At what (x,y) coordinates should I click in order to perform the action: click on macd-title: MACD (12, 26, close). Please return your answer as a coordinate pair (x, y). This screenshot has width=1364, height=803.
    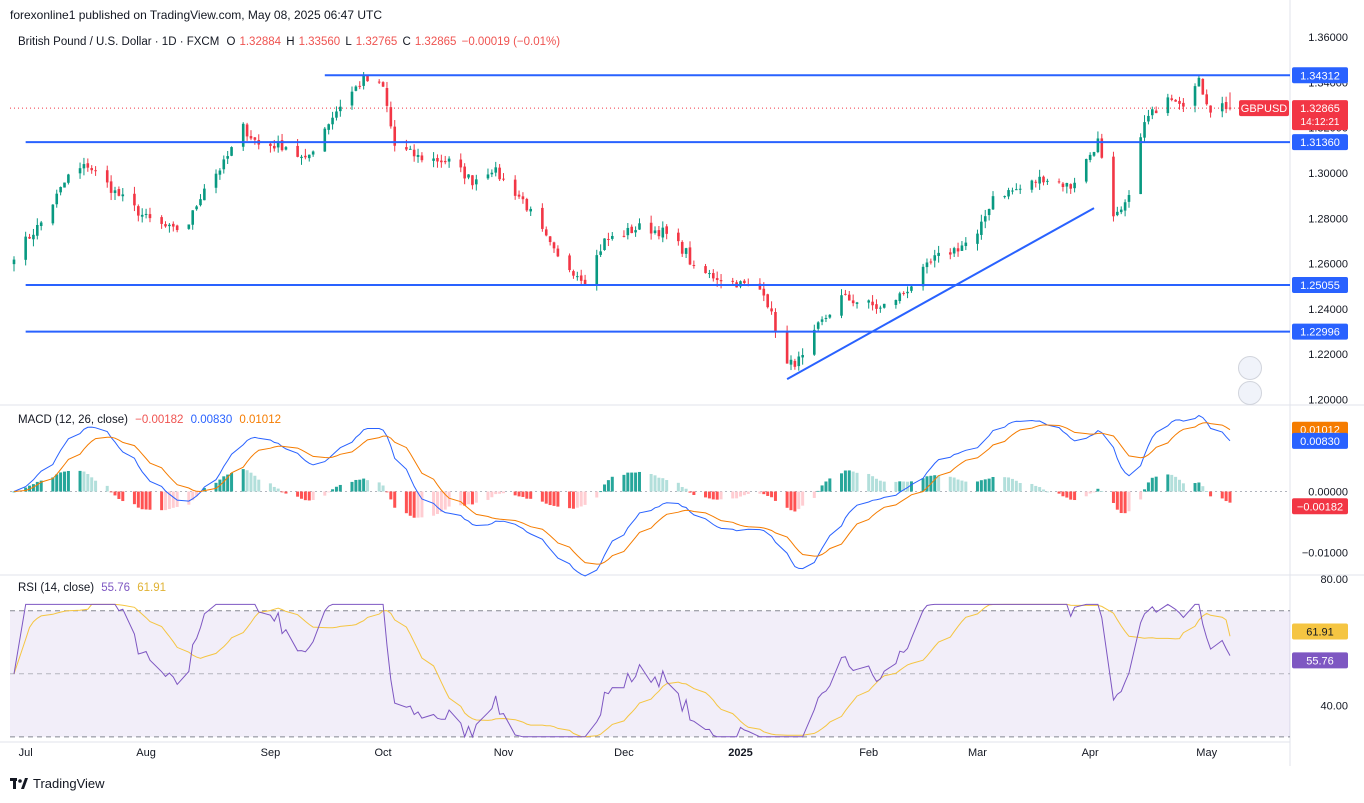
    Looking at the image, I should click on (73, 420).